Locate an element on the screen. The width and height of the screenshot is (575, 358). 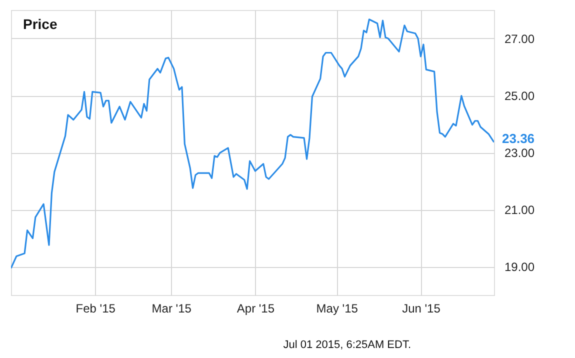
text: Jul 01 2015, 6:25AM EDT. is located at coordinates (347, 345).